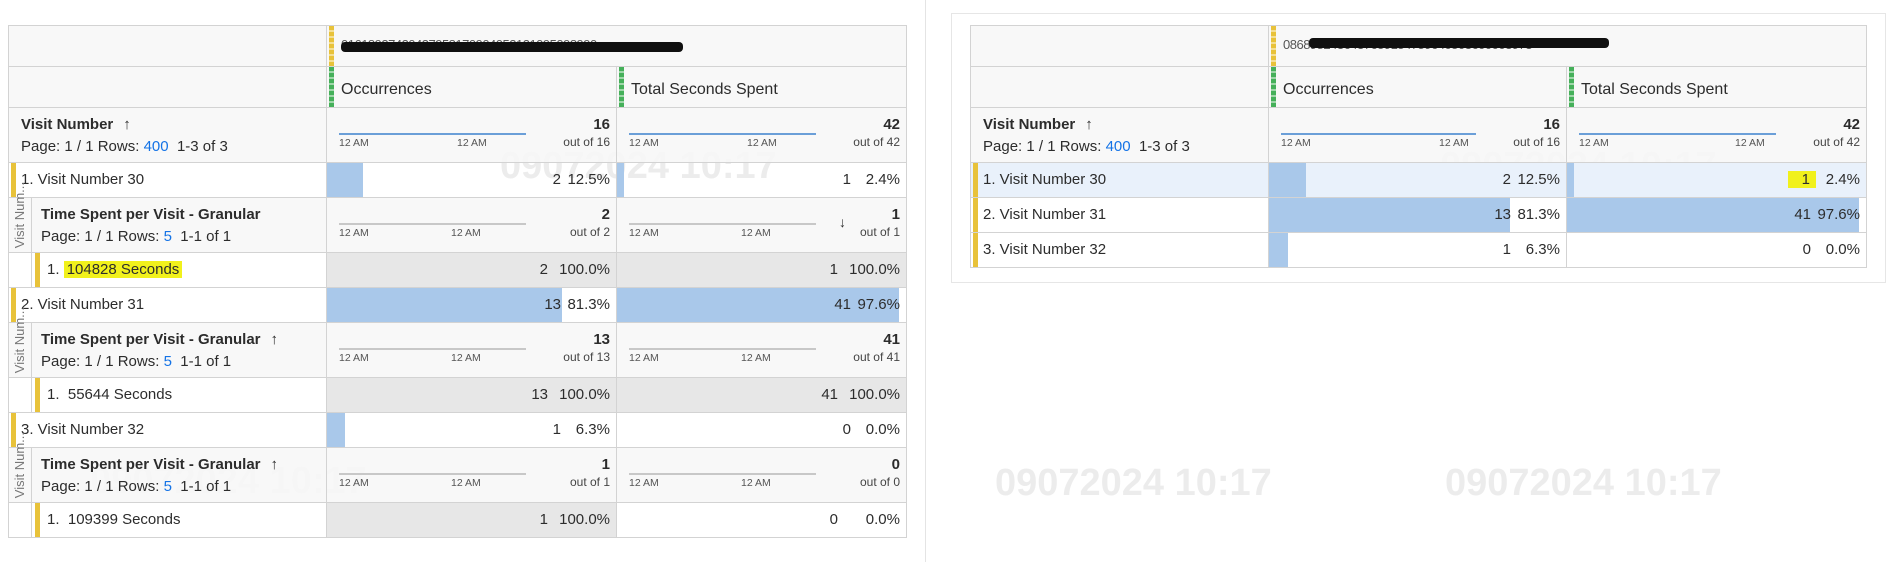 This screenshot has width=1896, height=562. I want to click on metric-cell: 13 81.3%, so click(471, 305).